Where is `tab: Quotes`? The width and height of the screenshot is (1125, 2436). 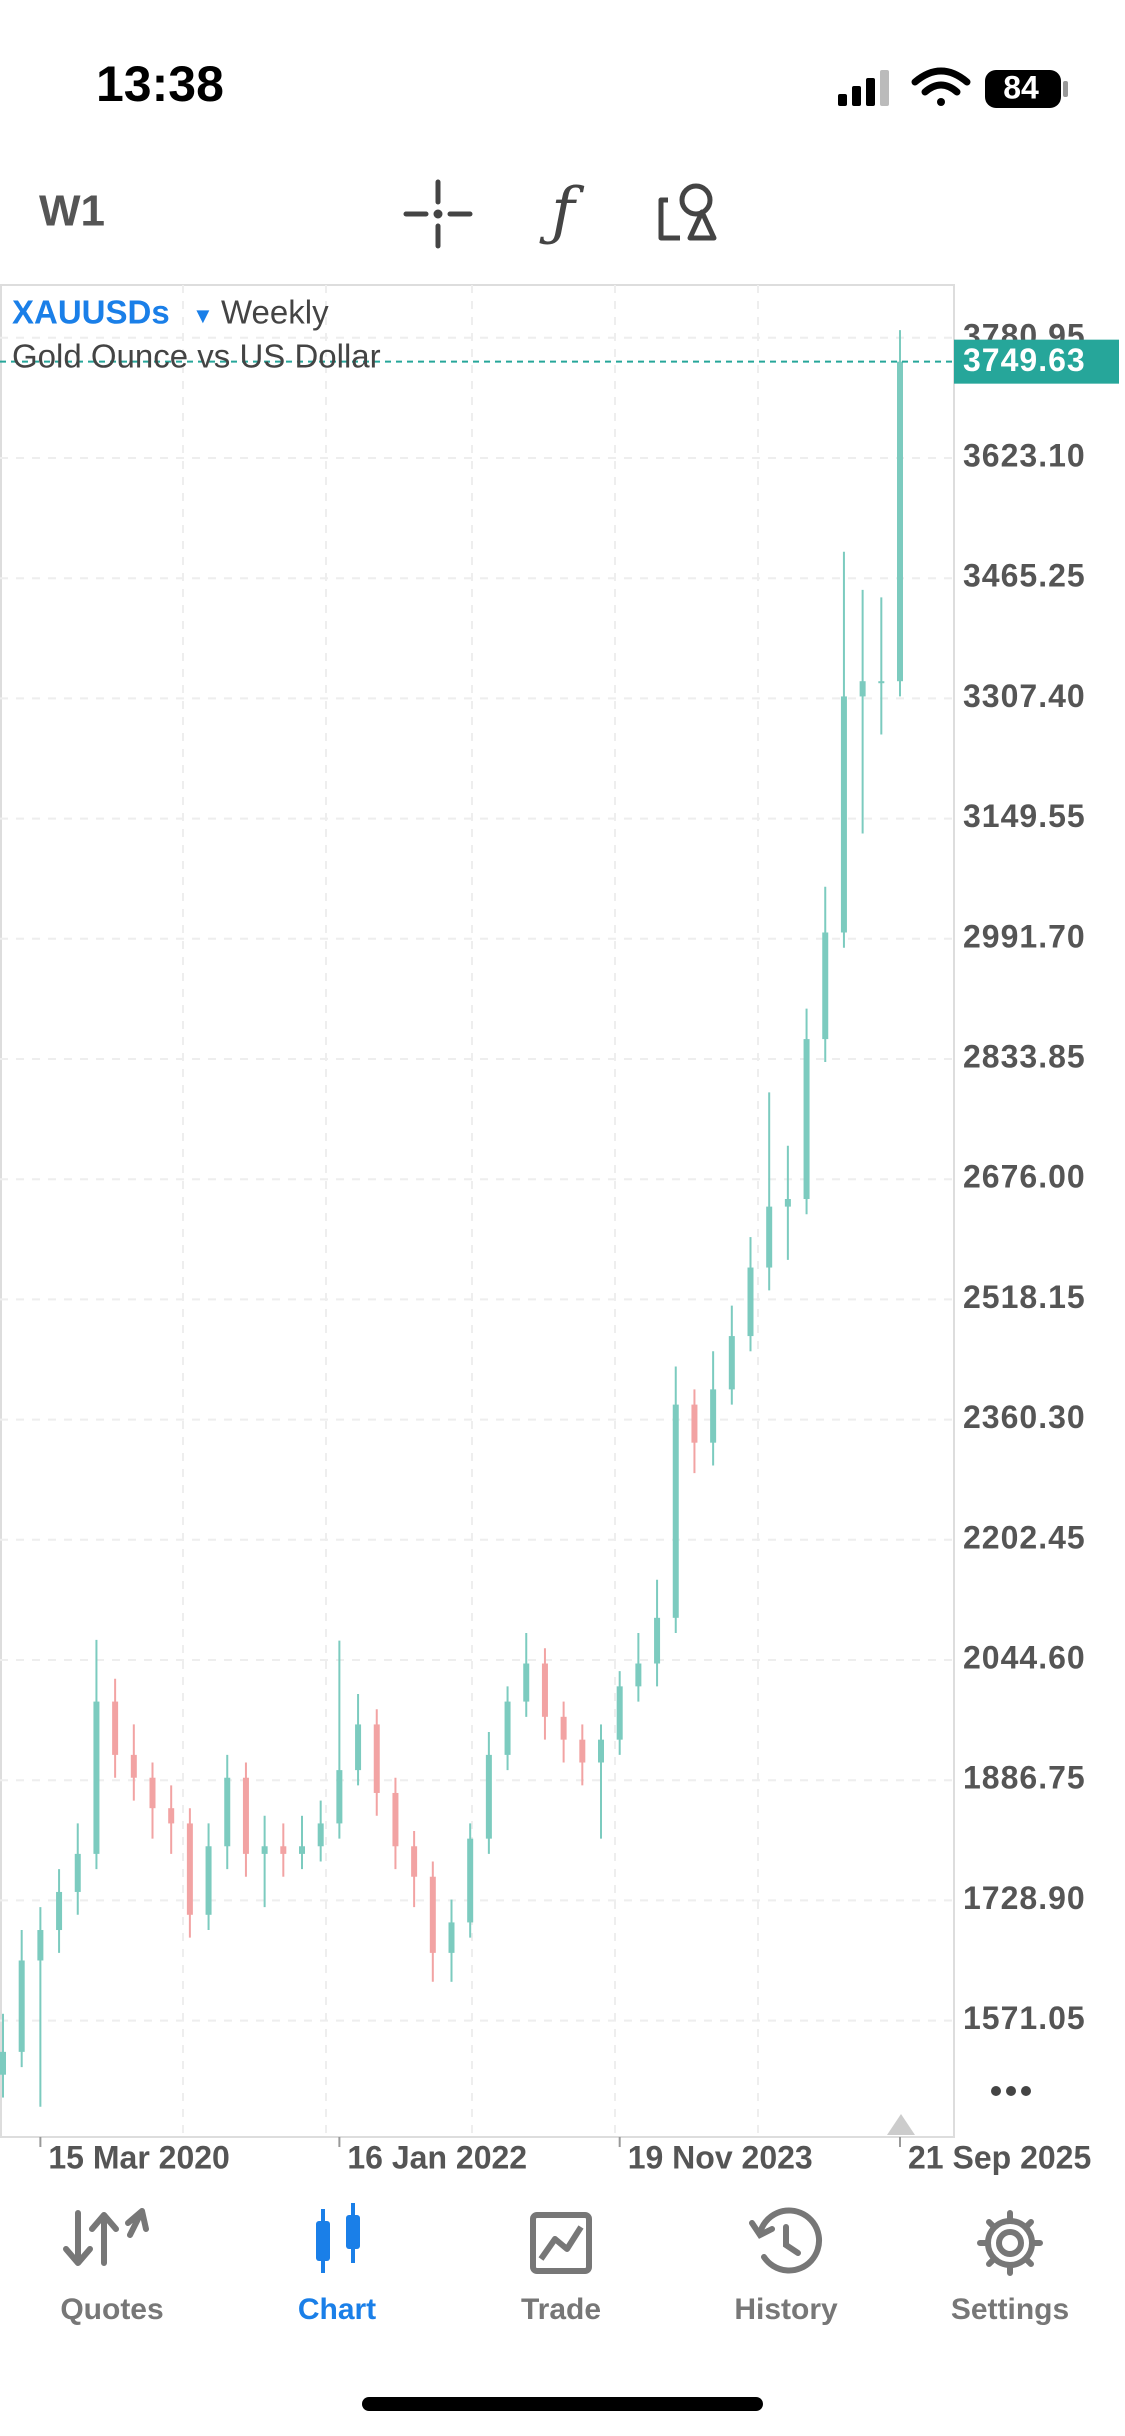
tab: Quotes is located at coordinates (112, 2267).